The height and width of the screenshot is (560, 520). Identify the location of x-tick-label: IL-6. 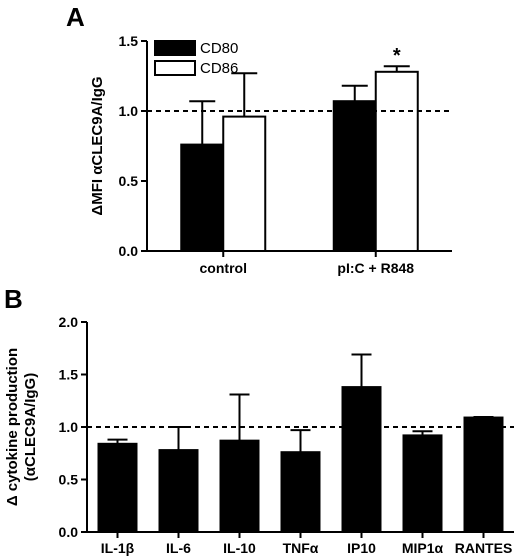
(178, 548).